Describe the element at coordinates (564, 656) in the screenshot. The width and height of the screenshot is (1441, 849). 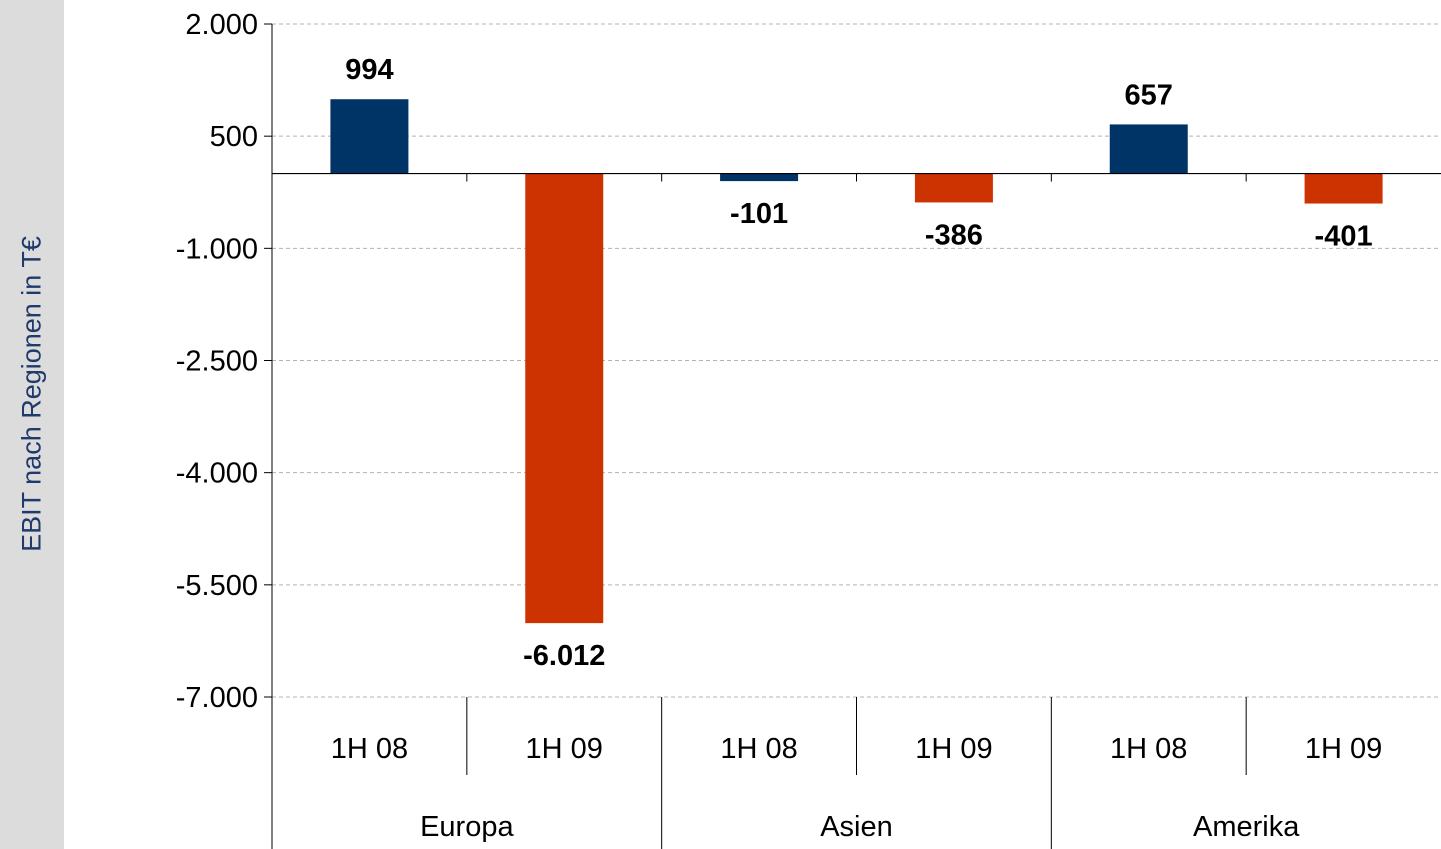
I see `data-label: -6.012` at that location.